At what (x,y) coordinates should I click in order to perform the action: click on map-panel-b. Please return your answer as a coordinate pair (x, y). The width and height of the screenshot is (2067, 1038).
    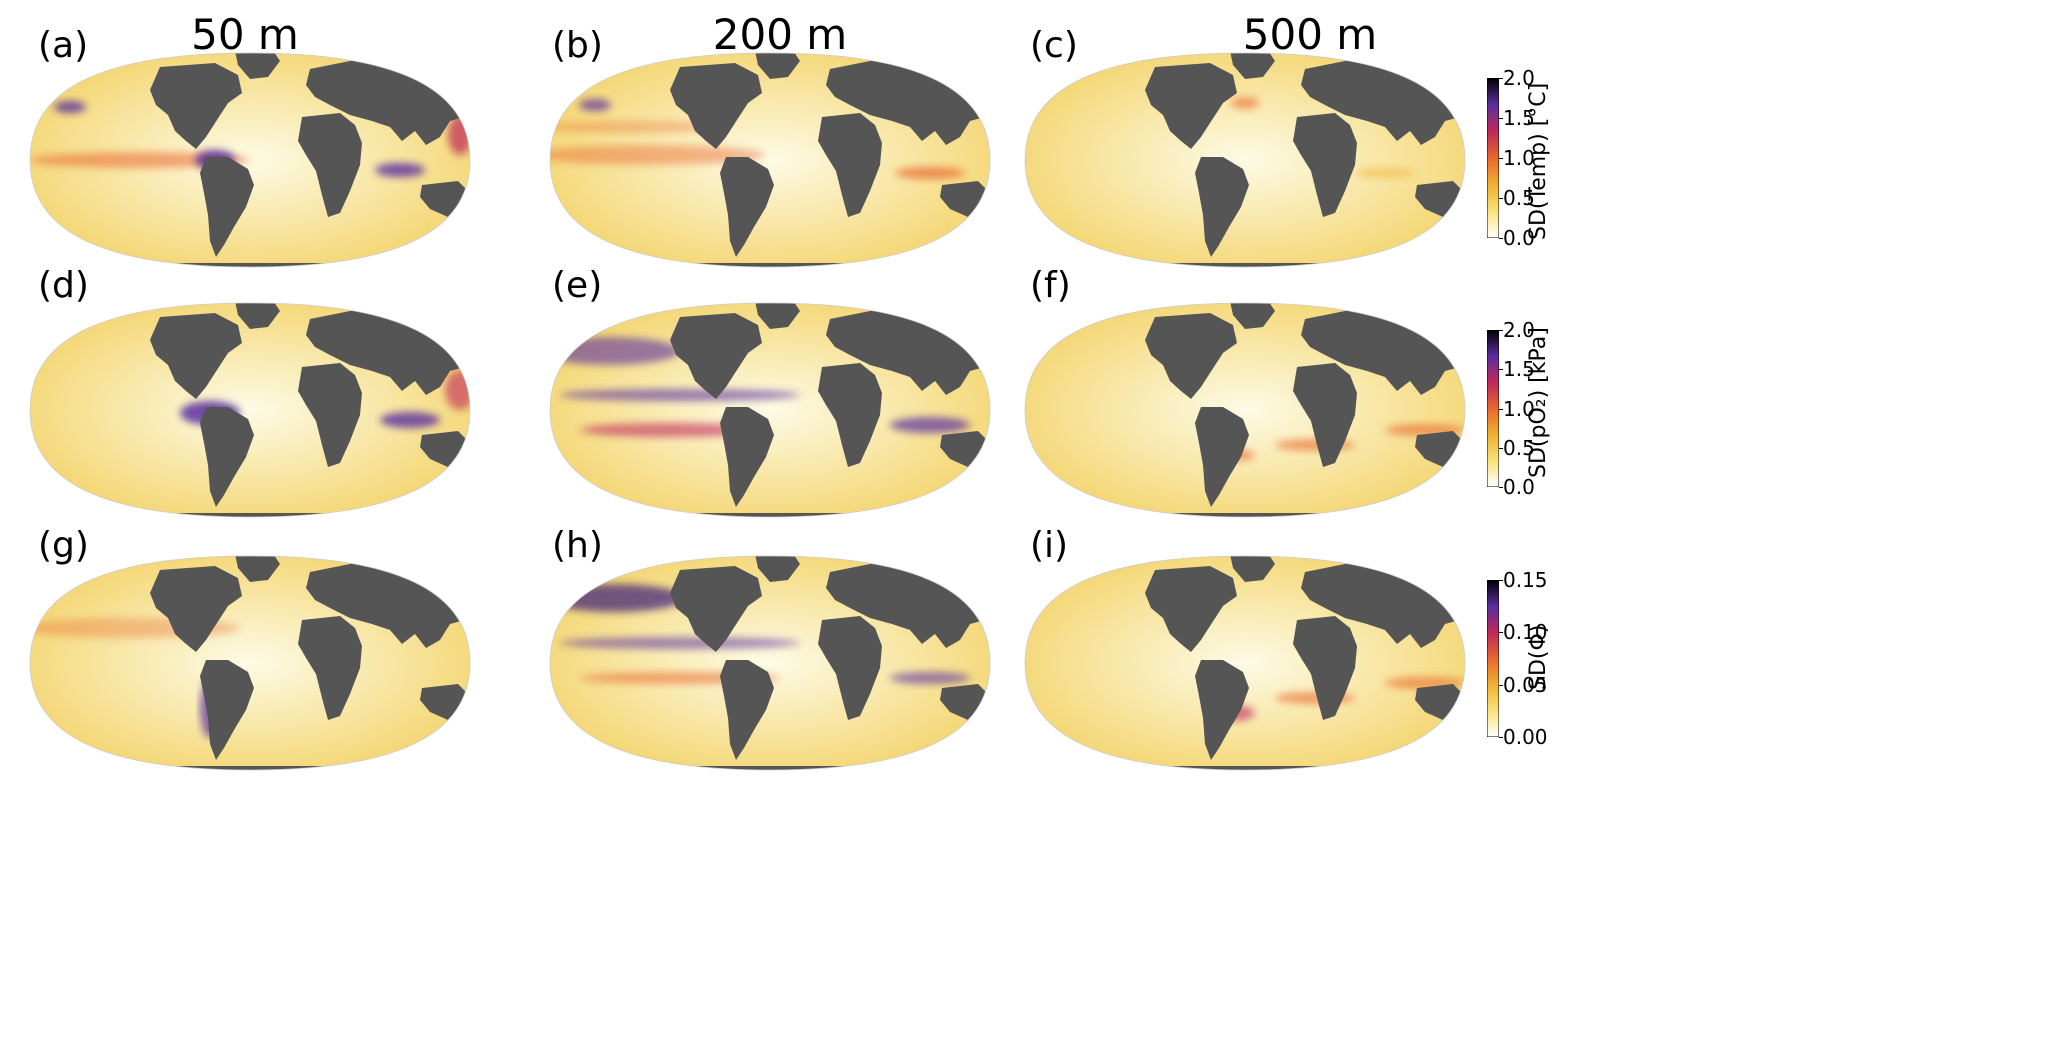
    Looking at the image, I should click on (770, 160).